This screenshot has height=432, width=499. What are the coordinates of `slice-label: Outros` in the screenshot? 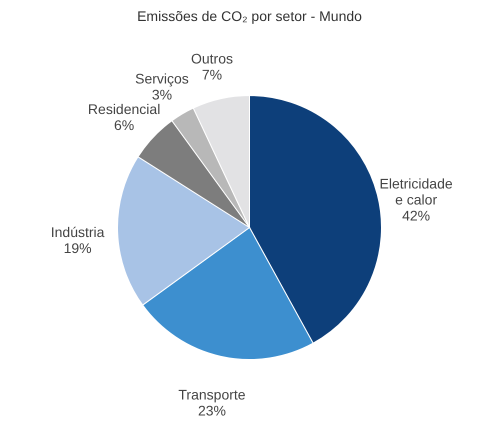 It's located at (211, 58).